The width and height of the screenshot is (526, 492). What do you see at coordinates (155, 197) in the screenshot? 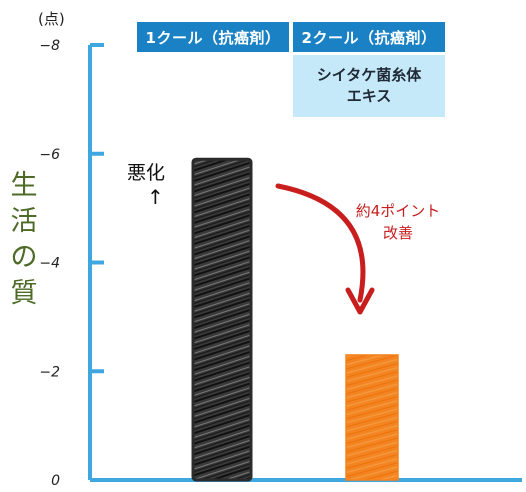
I see `worse-arrow-icon: ↑` at bounding box center [155, 197].